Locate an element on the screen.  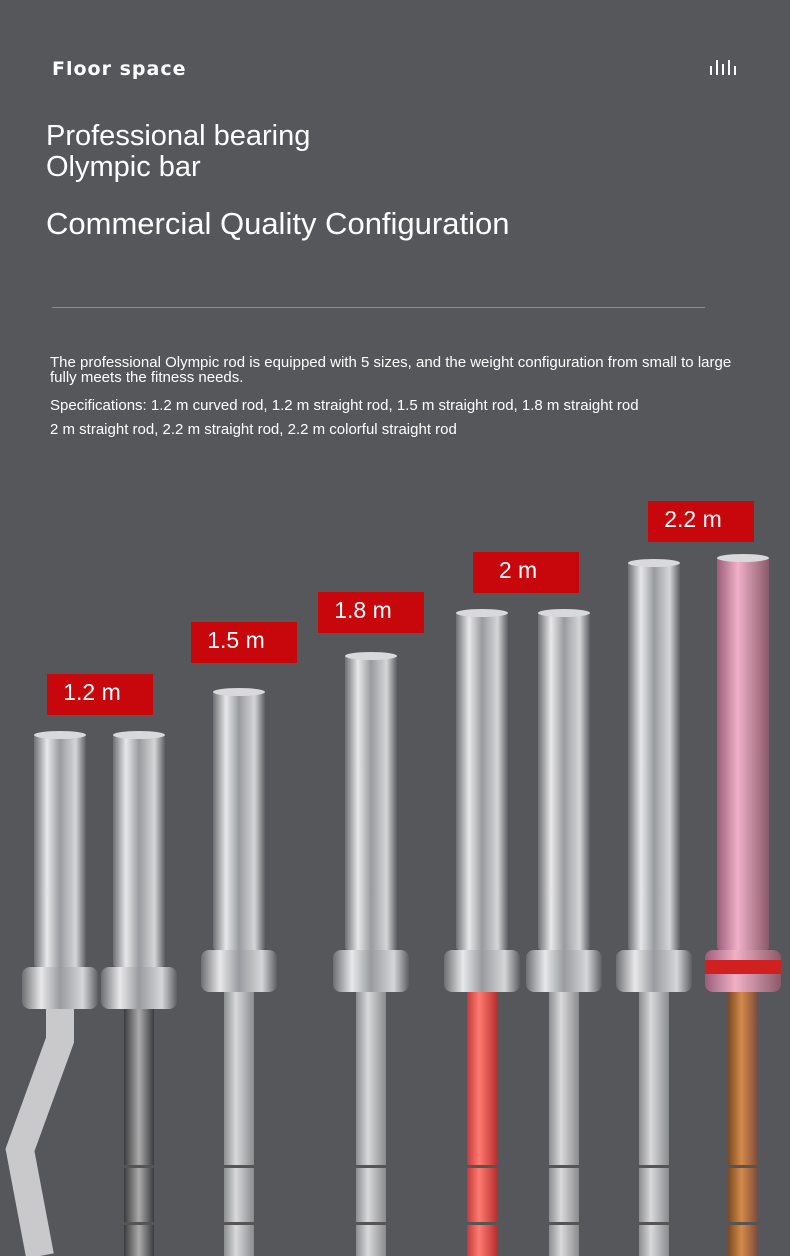
size-label: 1.5 m is located at coordinates (236, 640).